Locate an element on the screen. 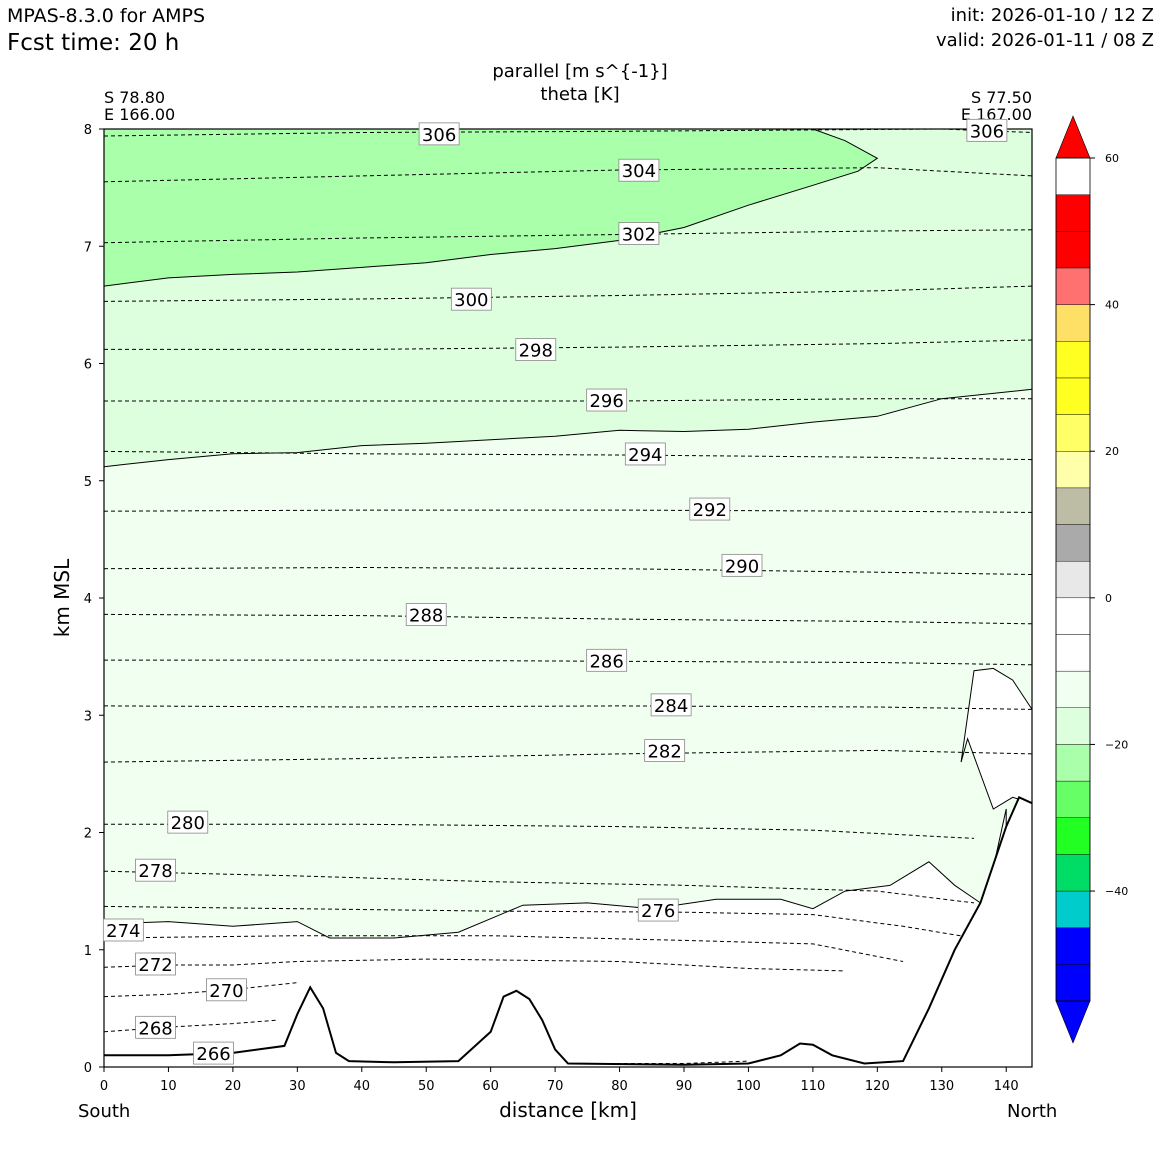 The height and width of the screenshot is (1160, 1160). y-tick-label: 5 is located at coordinates (88, 482).